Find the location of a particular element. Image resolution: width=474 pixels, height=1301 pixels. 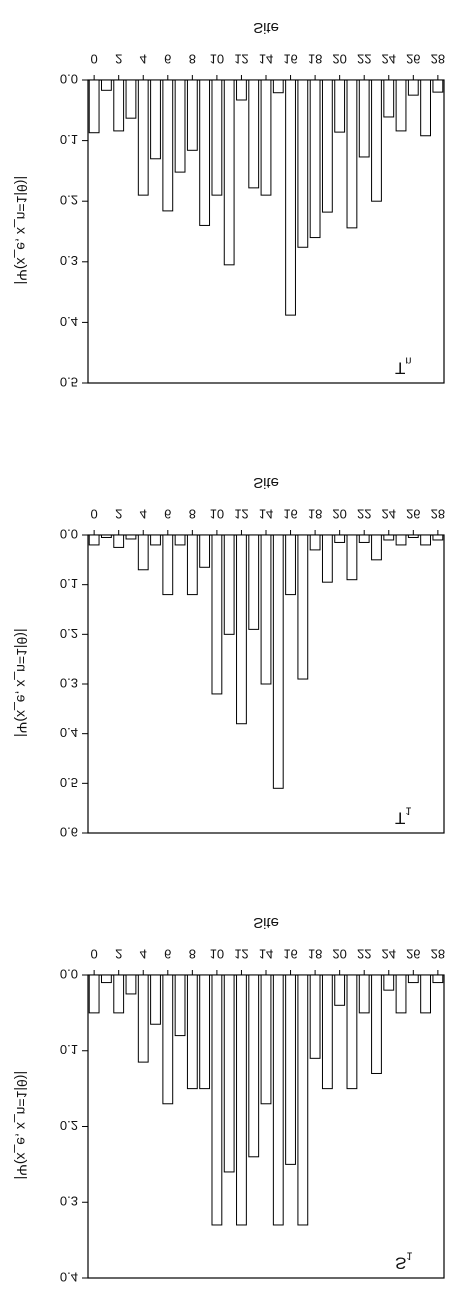

panel-label-symbol: T is located at coordinates (400, 367).